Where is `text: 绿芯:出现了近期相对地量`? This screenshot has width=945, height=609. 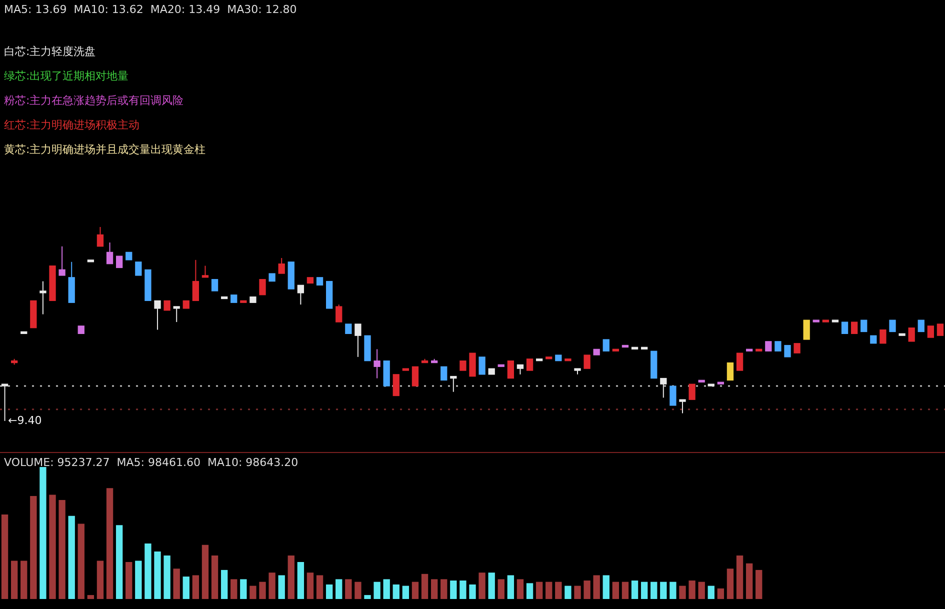
text: 绿芯:出现了近期相对地量 is located at coordinates (66, 75).